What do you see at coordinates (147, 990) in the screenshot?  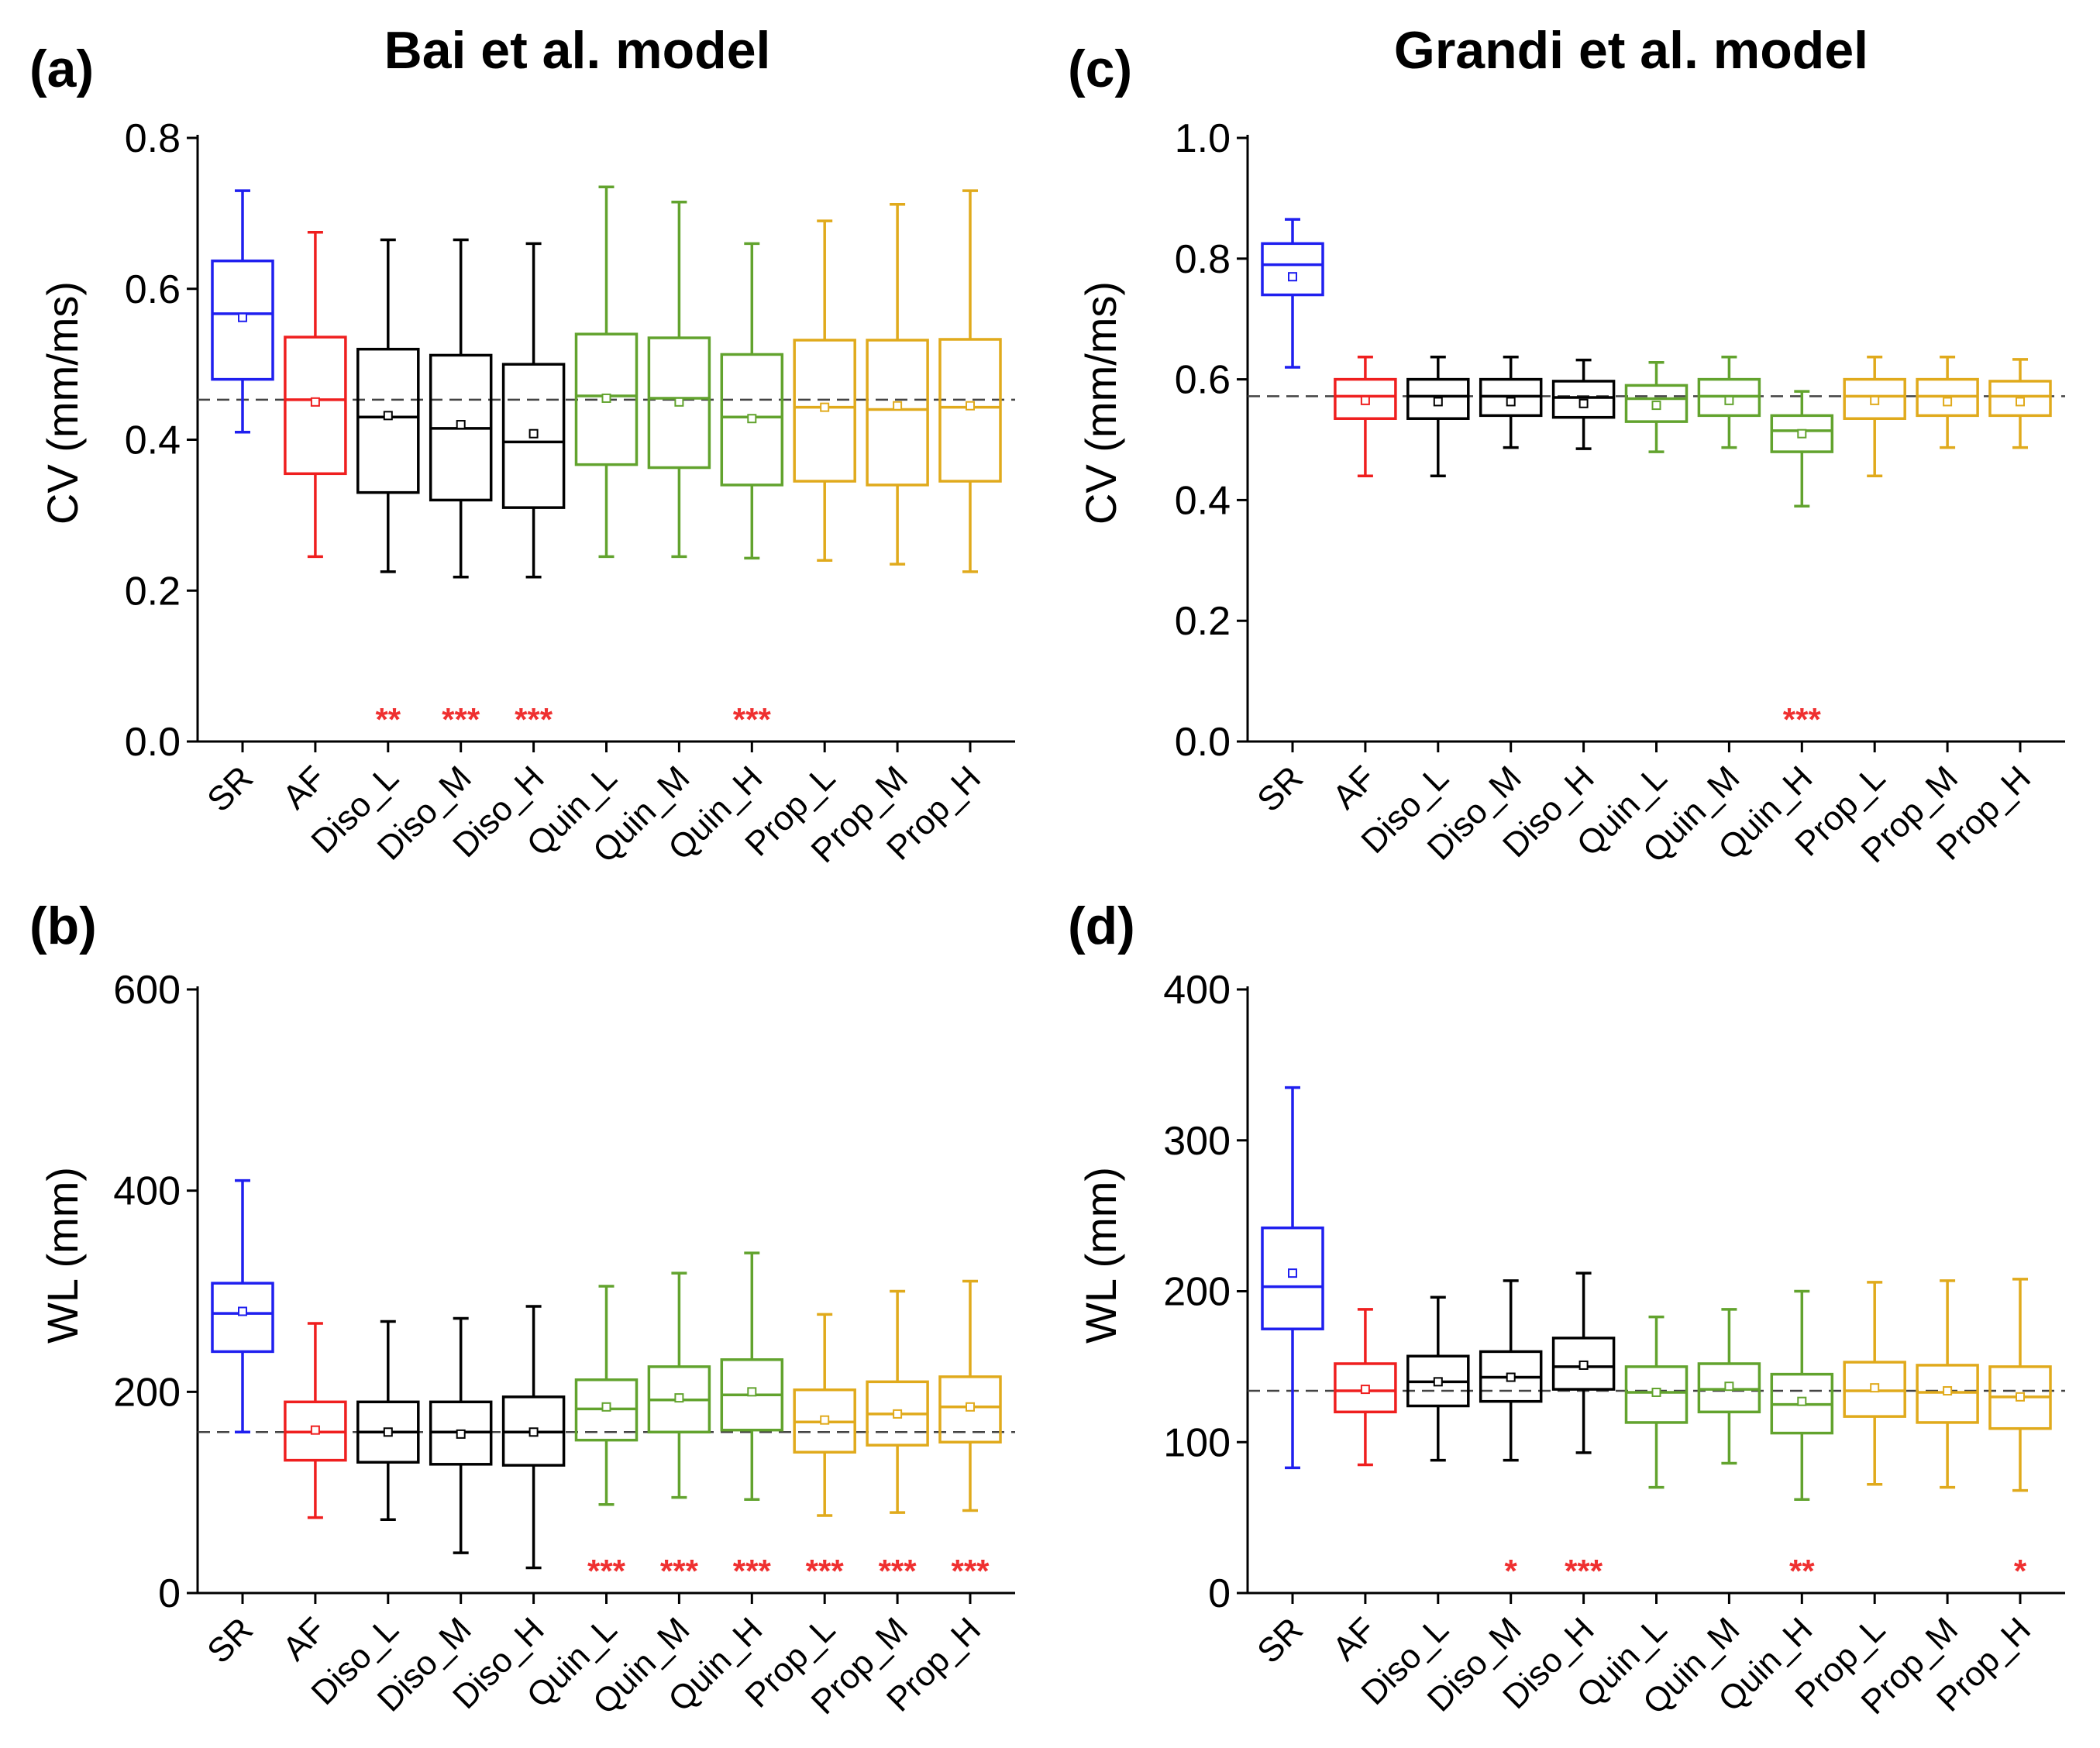 I see `y-tick-label: 600` at bounding box center [147, 990].